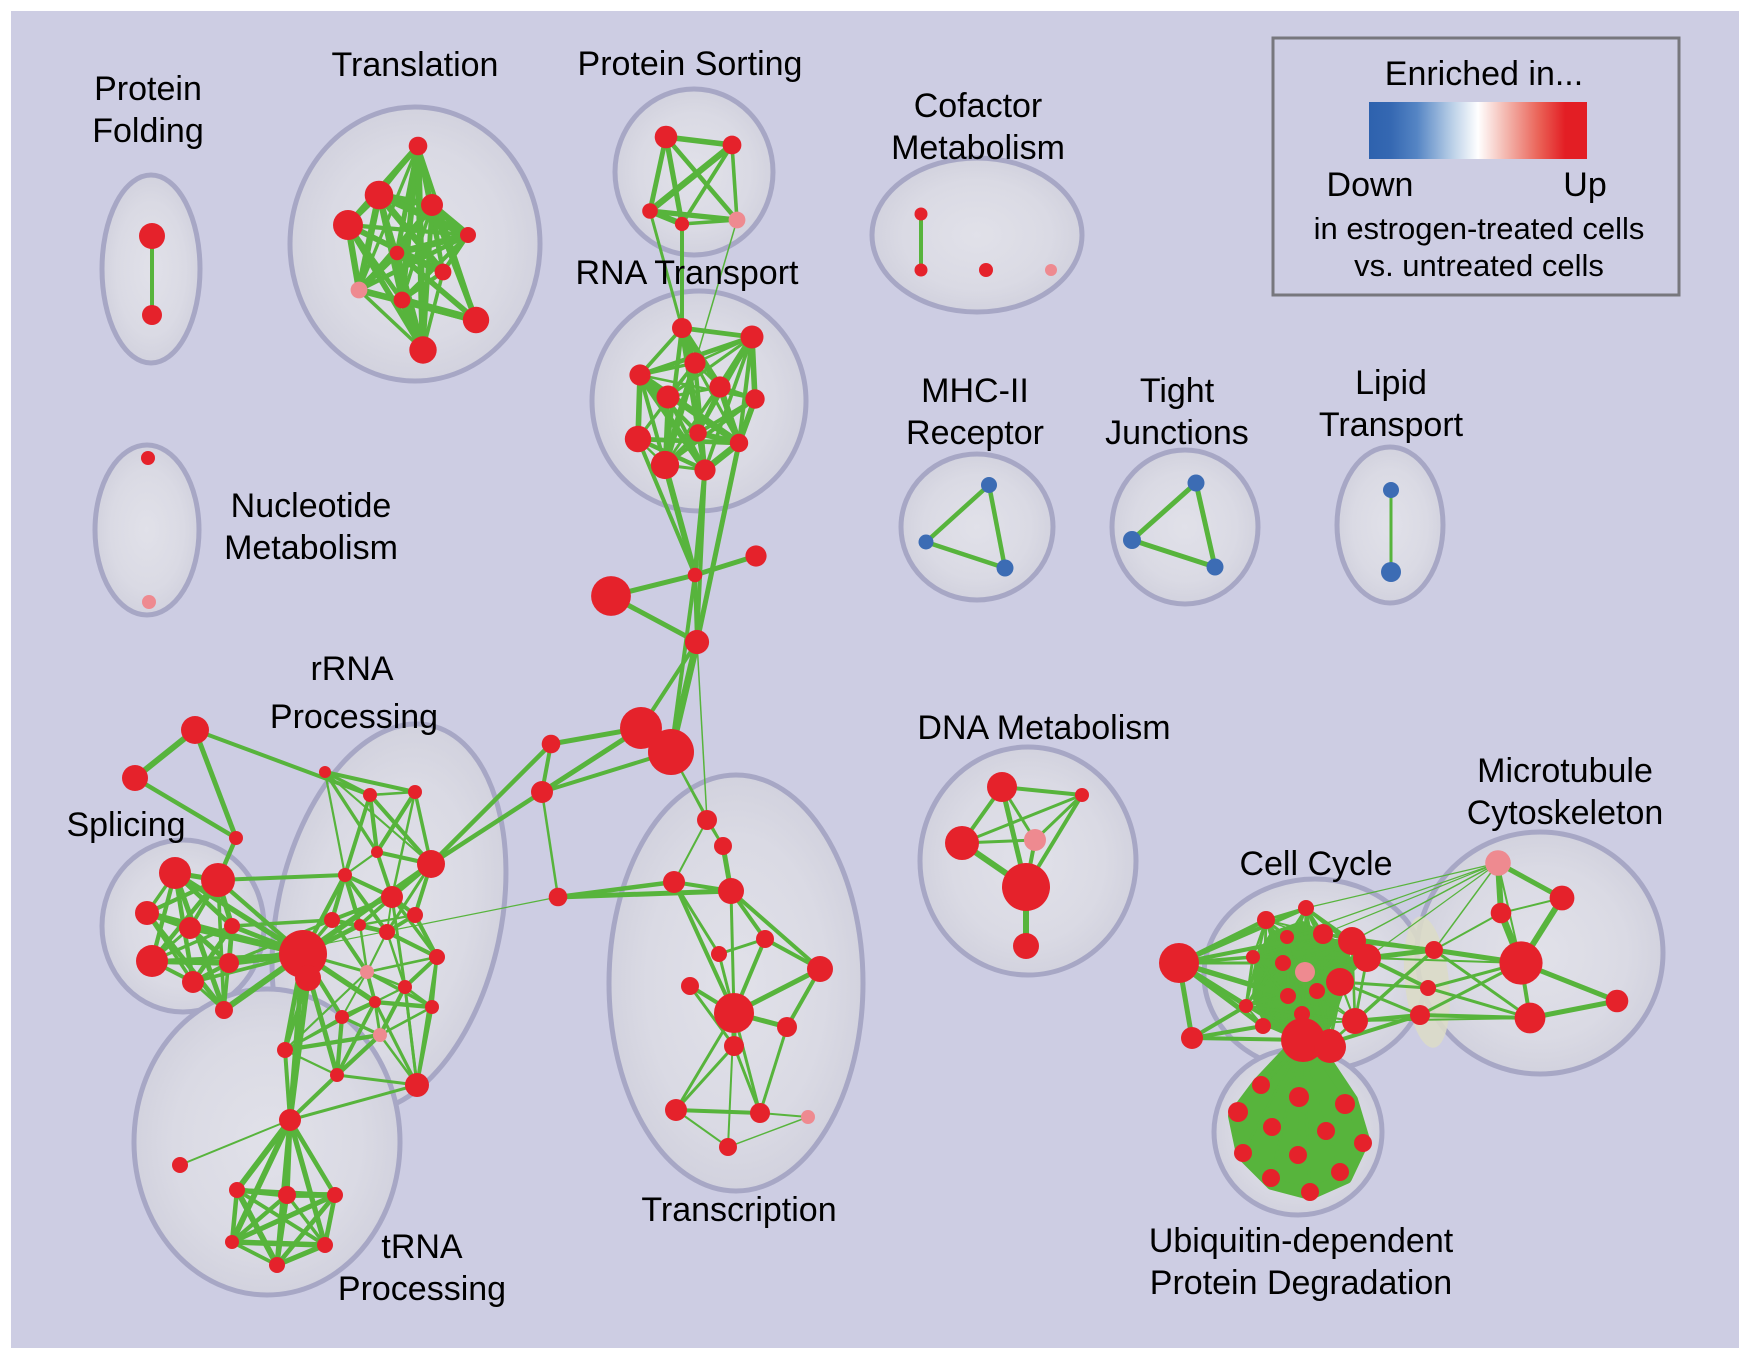 This screenshot has width=1750, height=1365. I want to click on svg-text: Up, so click(1584, 185).